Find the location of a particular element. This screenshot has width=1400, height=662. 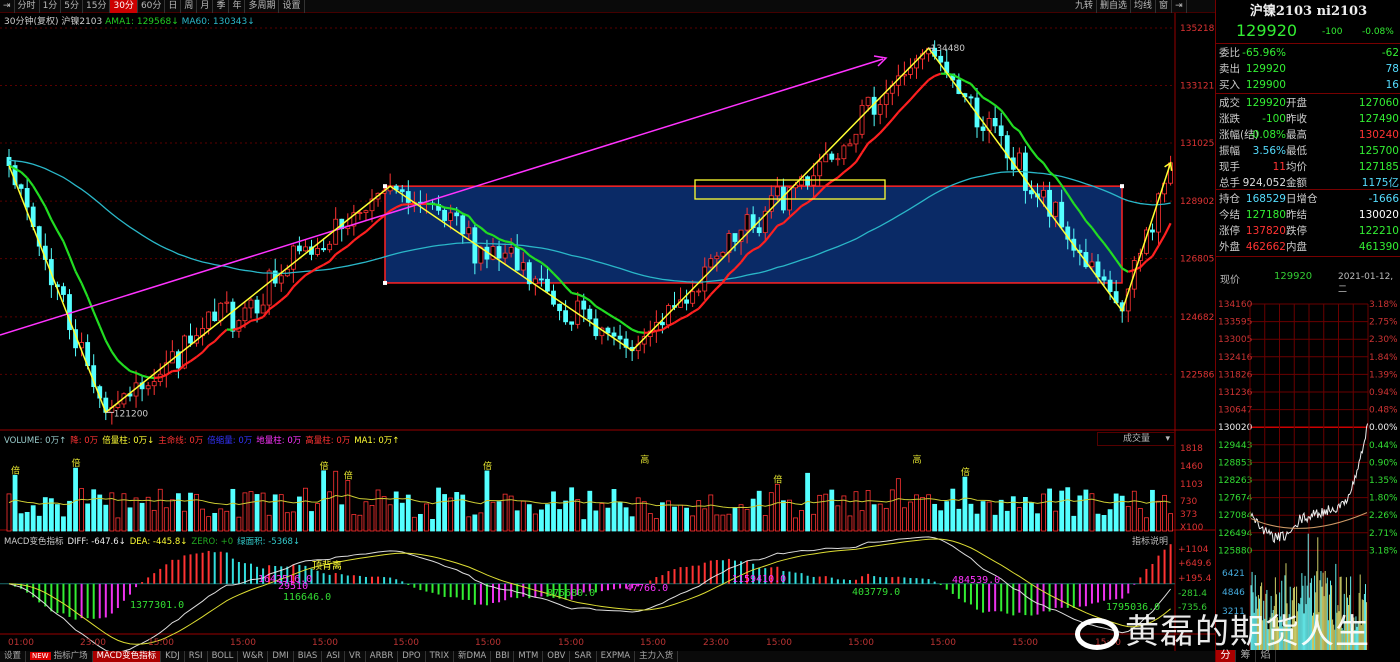

indicator-tab-19: EXPMA is located at coordinates (616, 656).